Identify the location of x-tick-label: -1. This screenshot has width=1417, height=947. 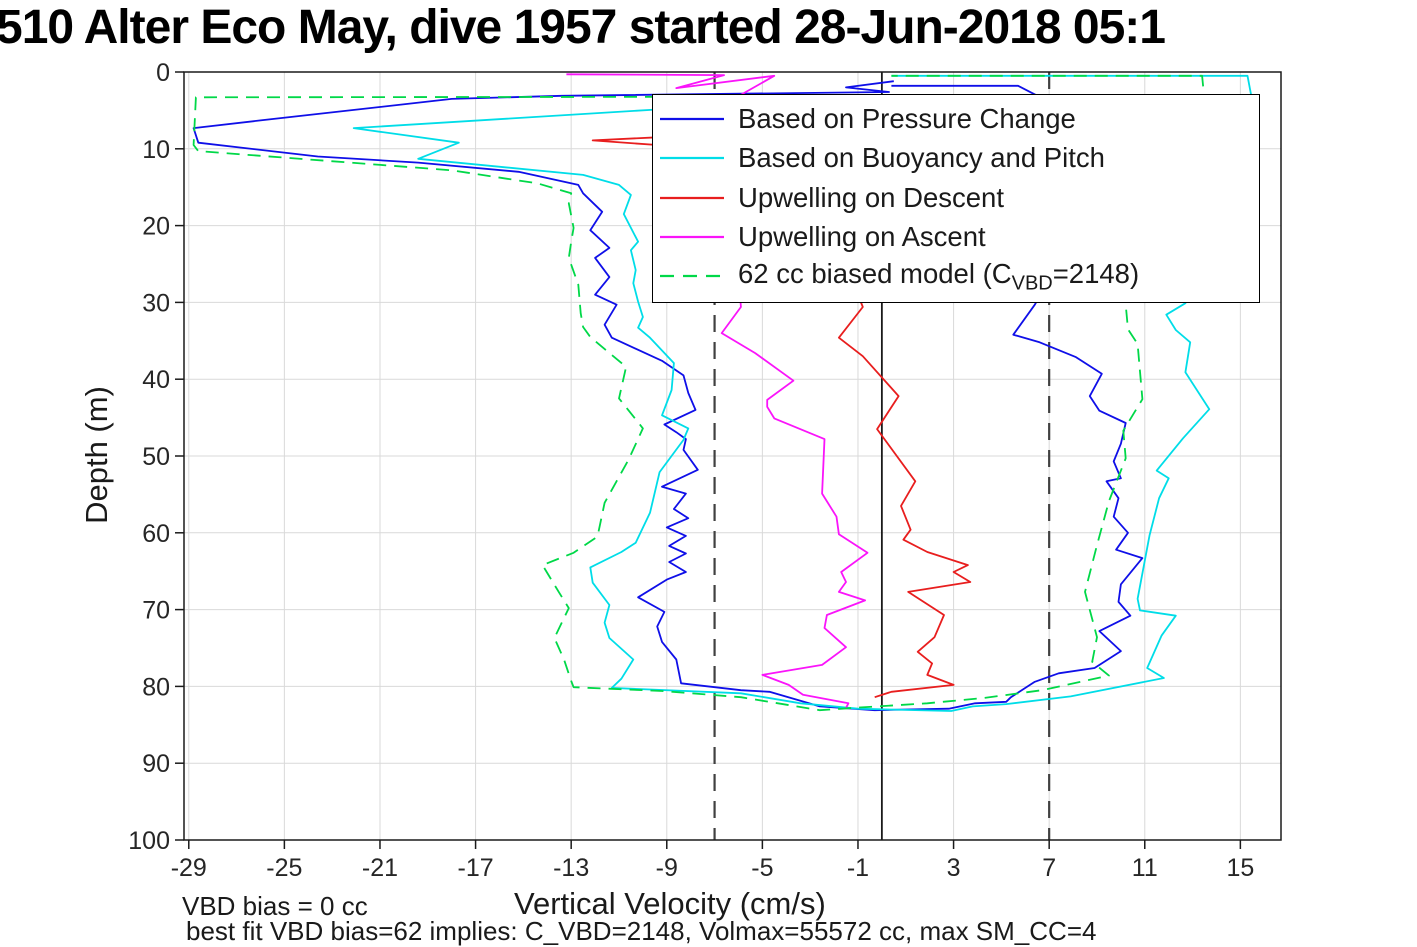
(858, 868).